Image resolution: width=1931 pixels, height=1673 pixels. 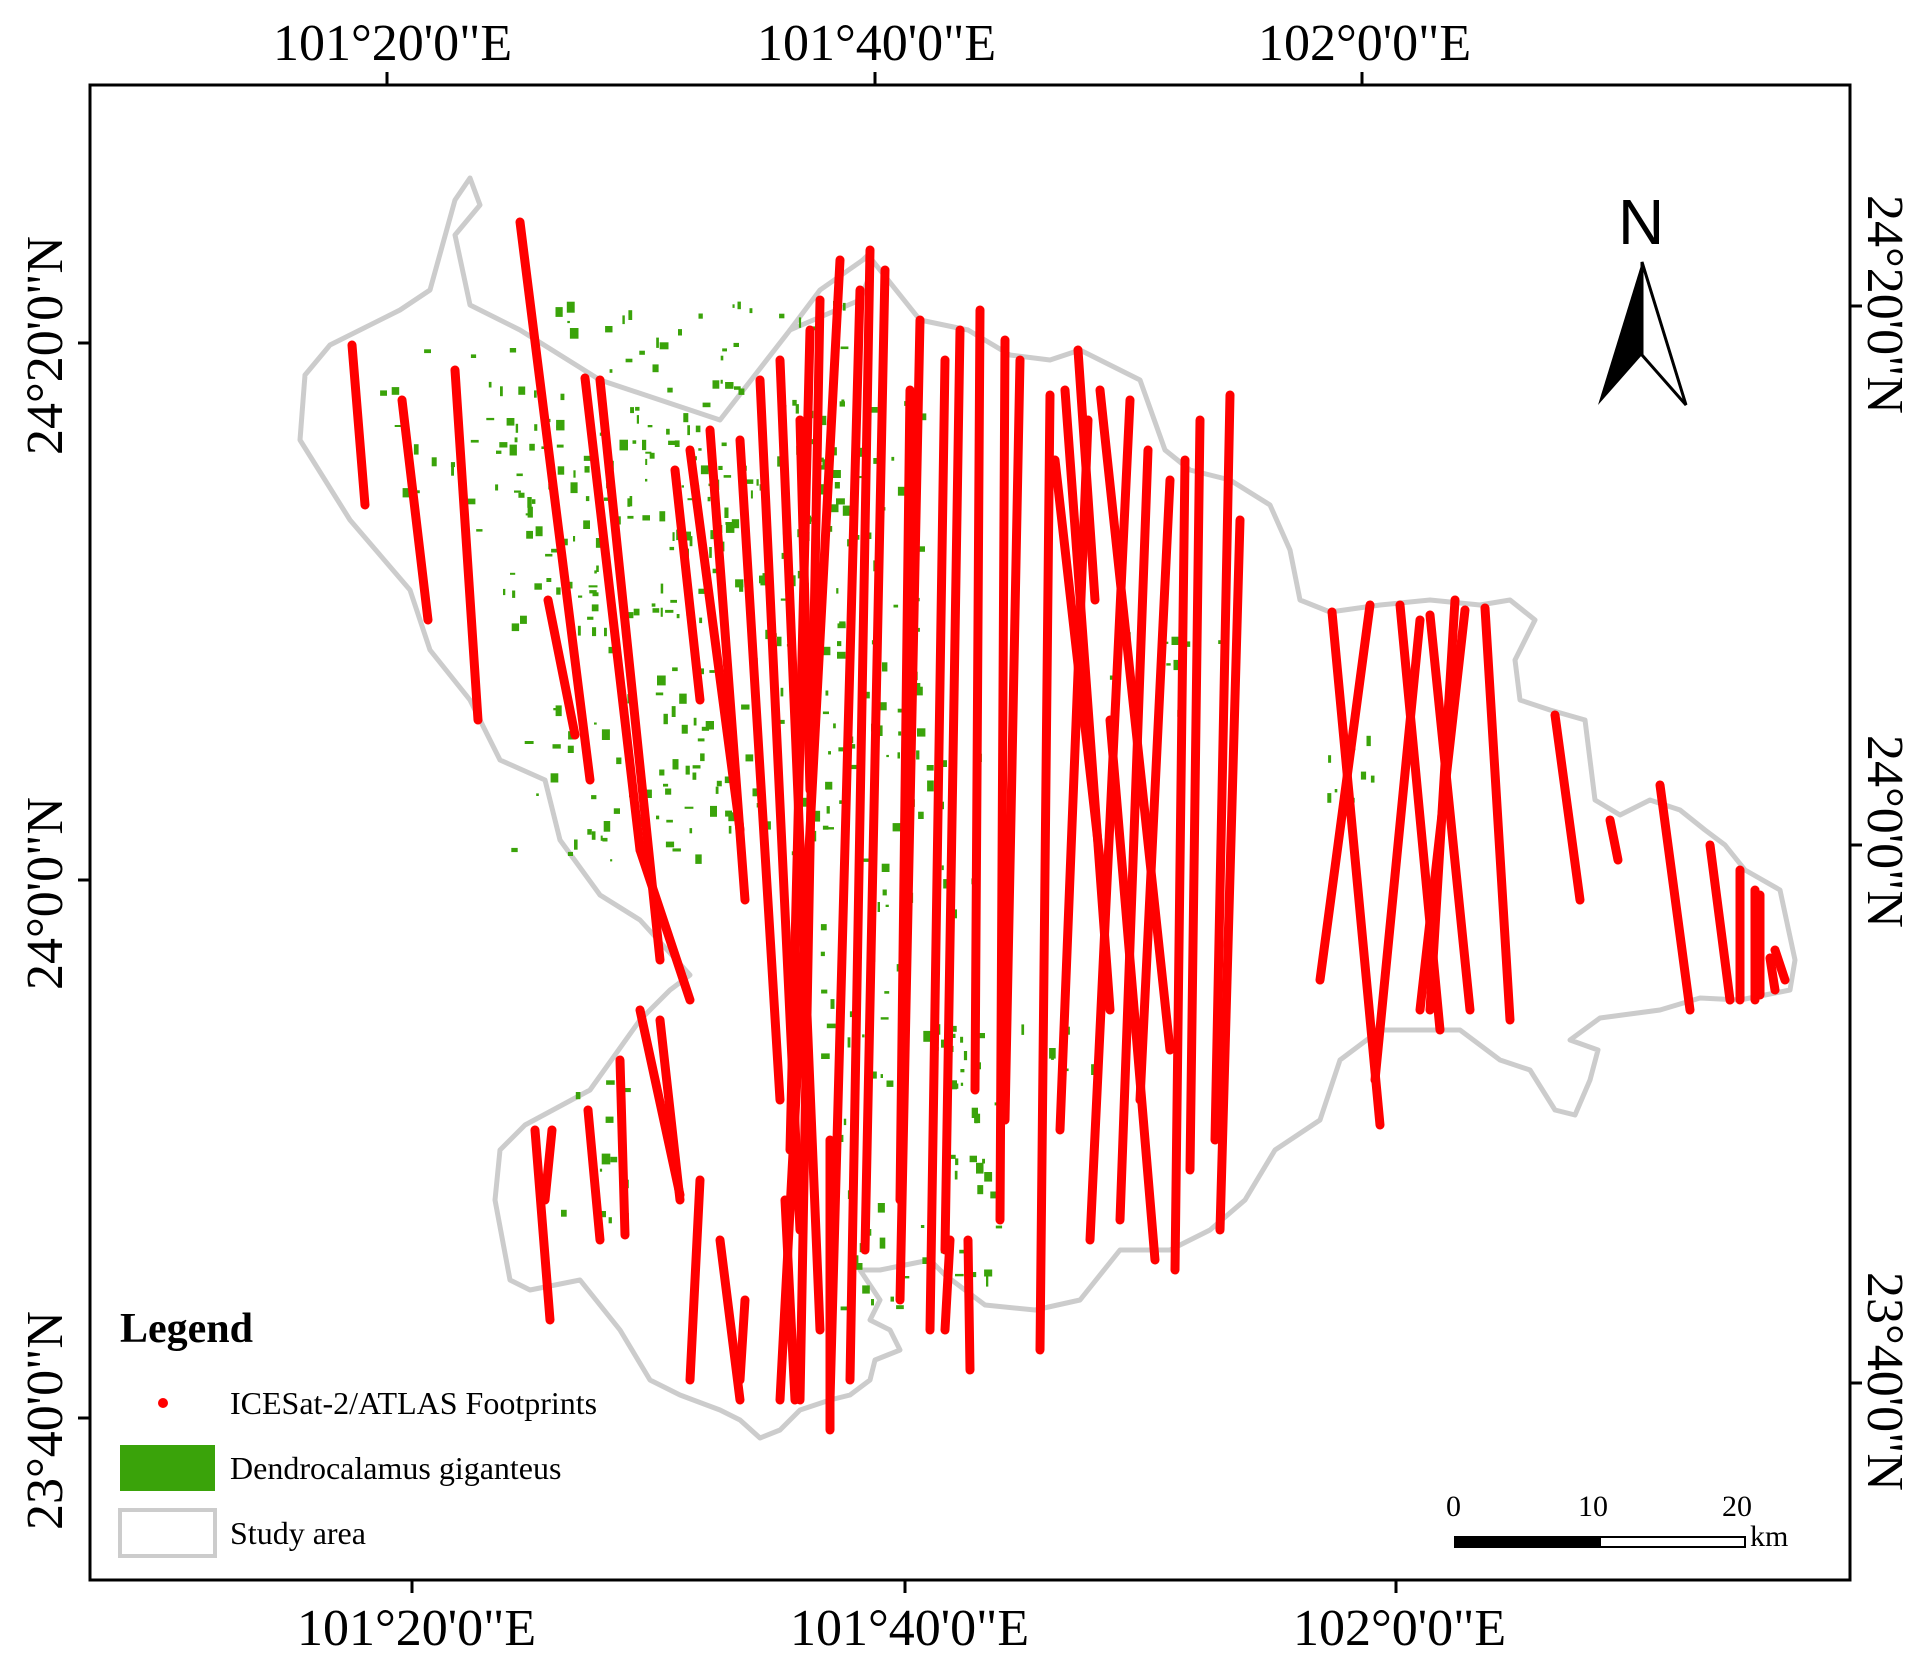 What do you see at coordinates (84, 880) in the screenshot?
I see `left-ticks` at bounding box center [84, 880].